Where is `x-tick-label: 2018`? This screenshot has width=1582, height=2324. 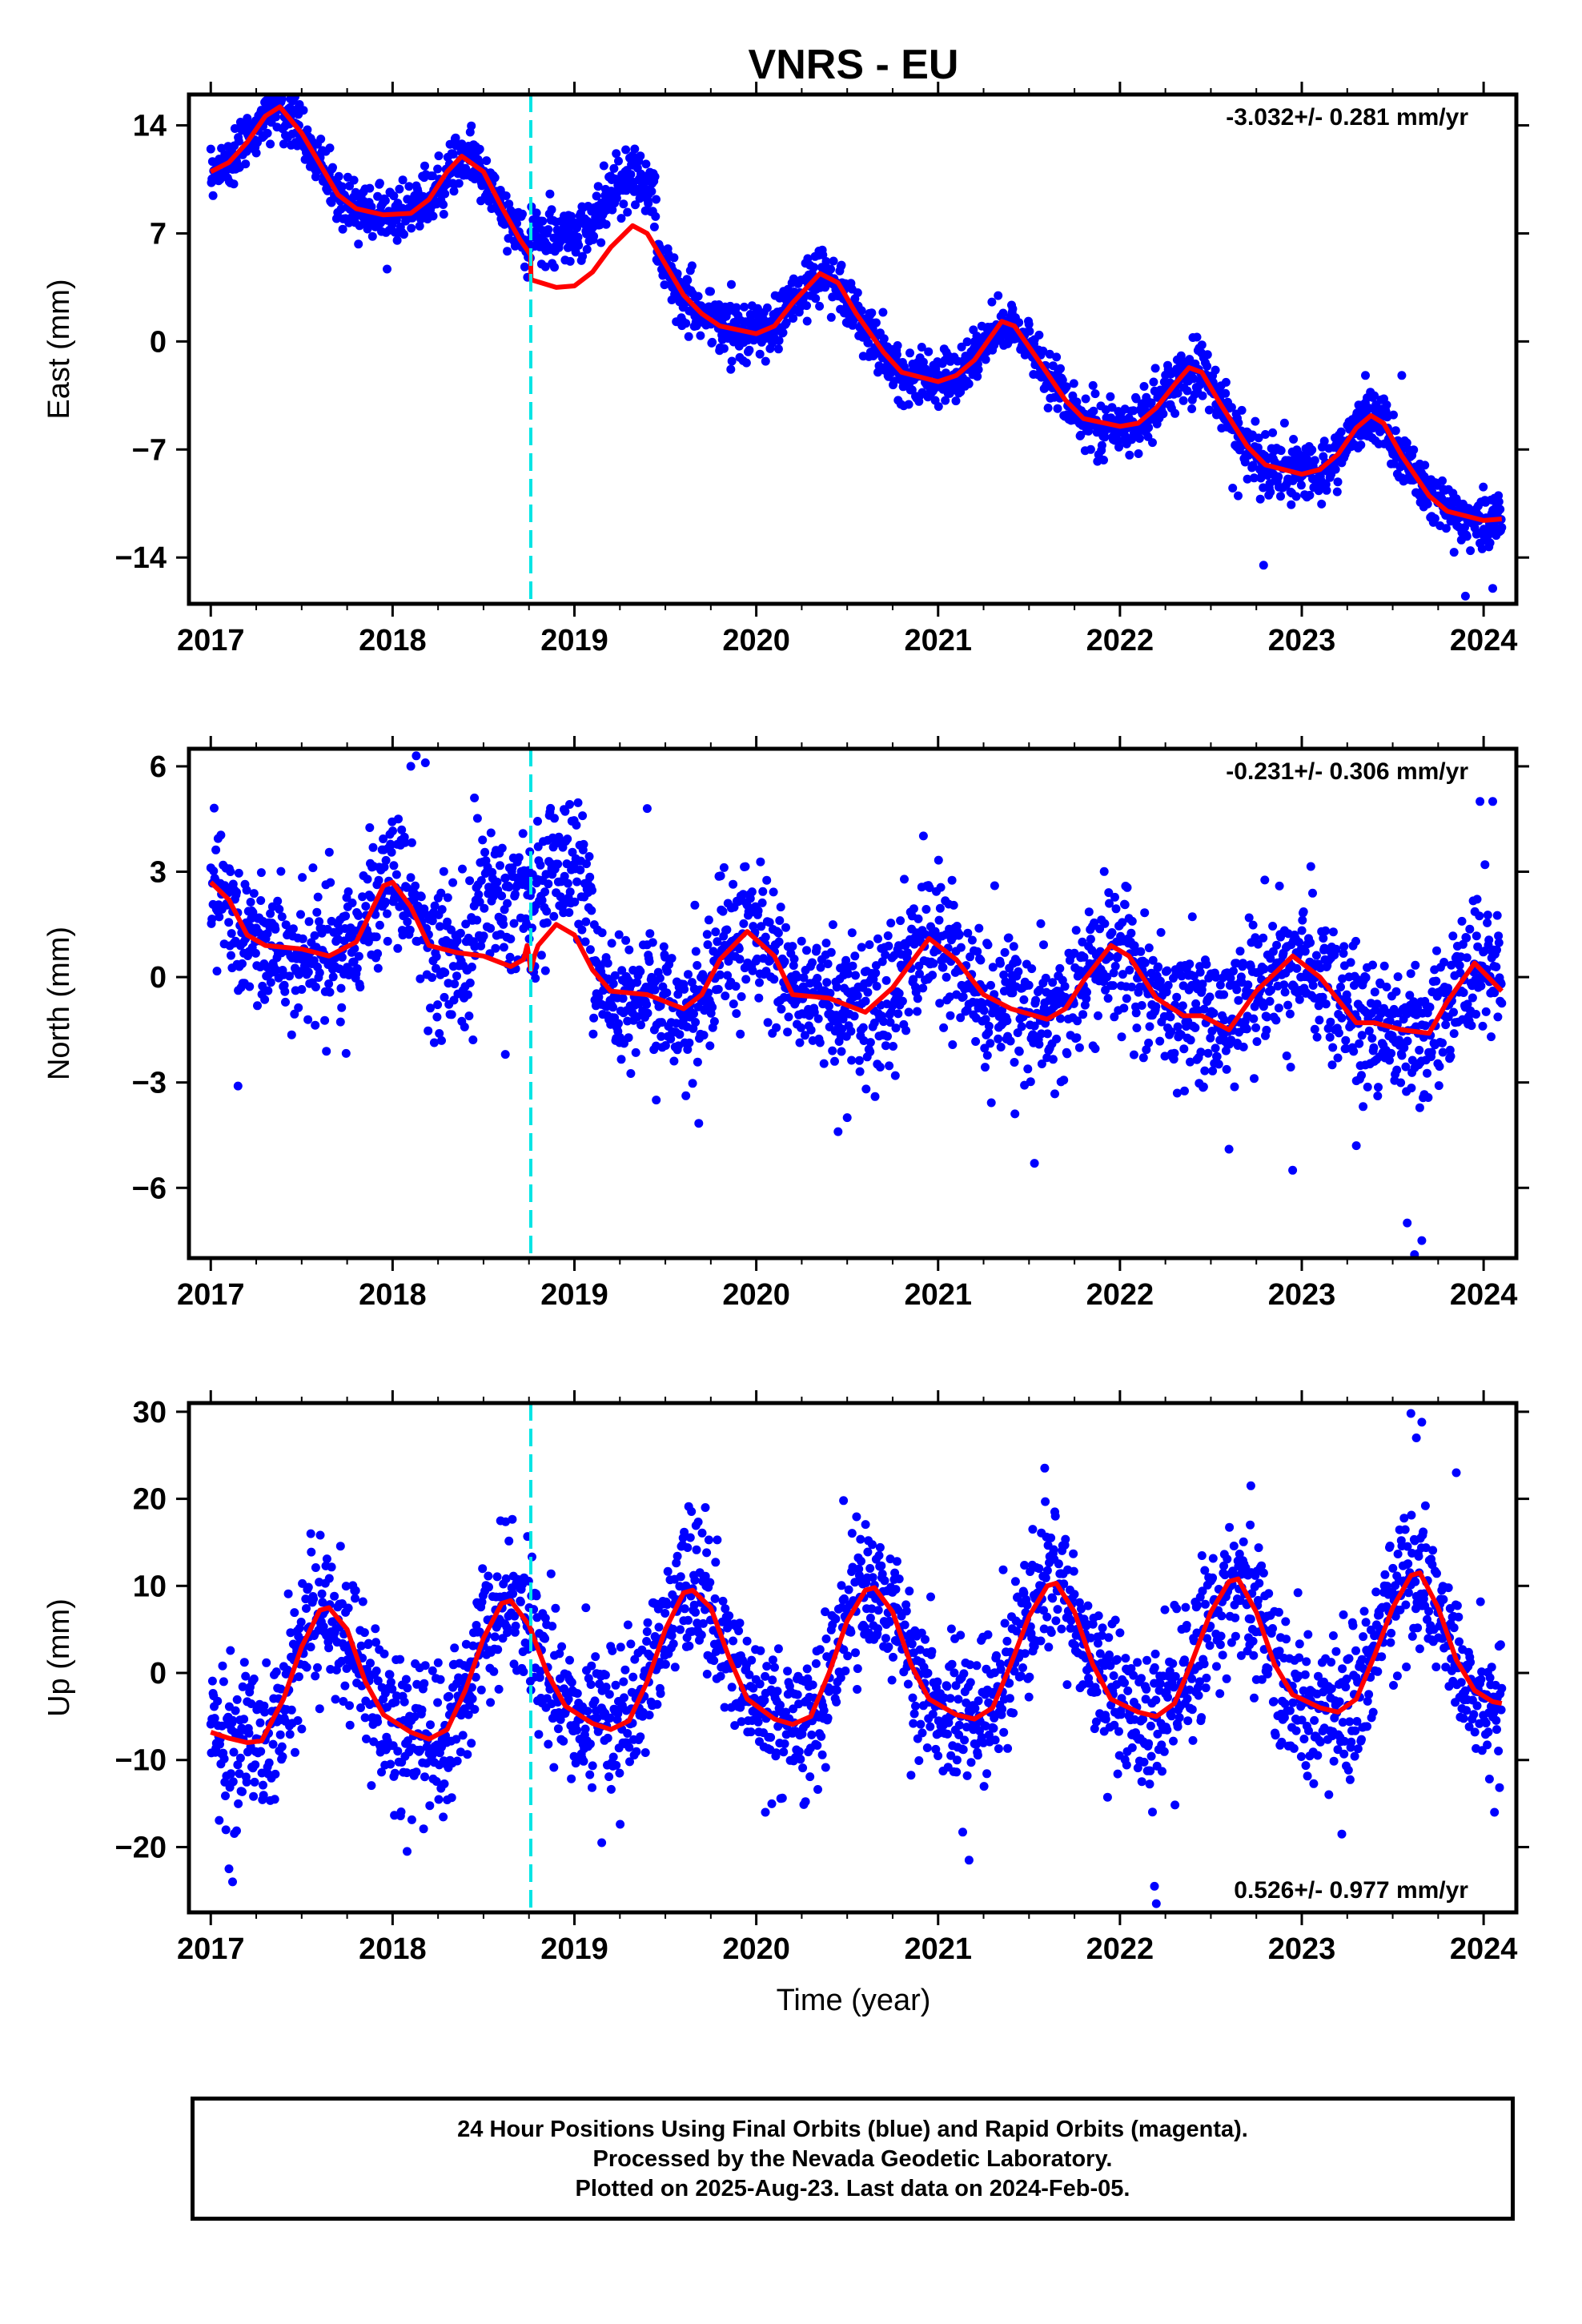 x-tick-label: 2018 is located at coordinates (393, 1295).